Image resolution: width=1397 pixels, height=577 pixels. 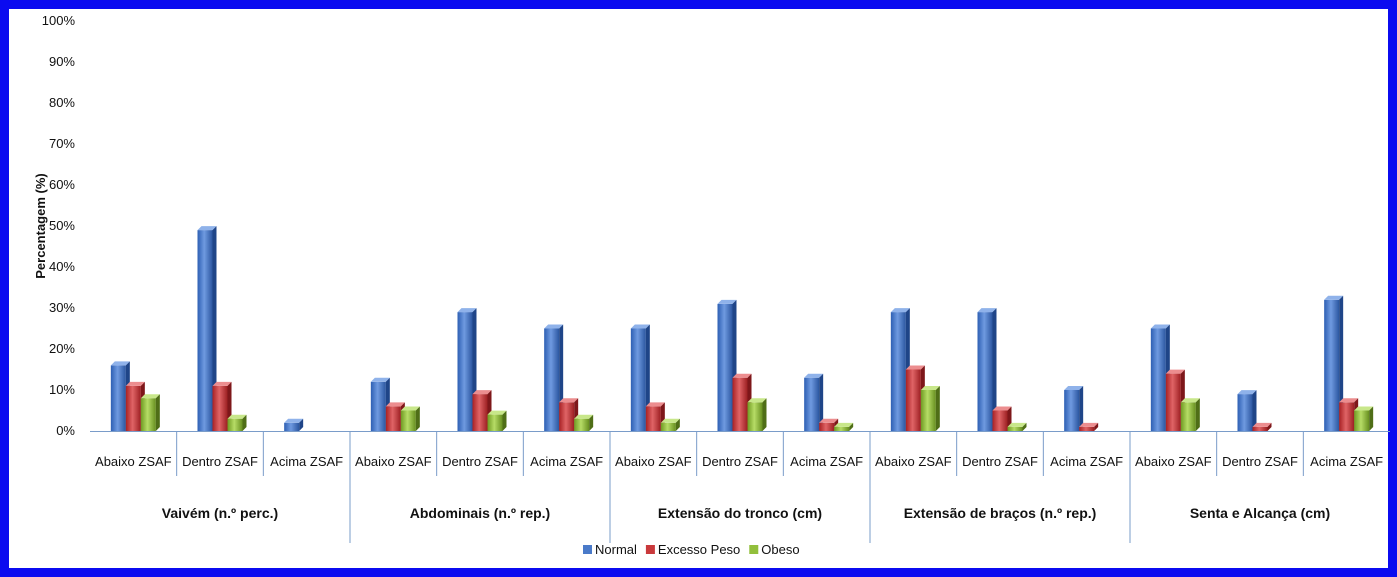 I want to click on legend-item: Normal, so click(x=610, y=549).